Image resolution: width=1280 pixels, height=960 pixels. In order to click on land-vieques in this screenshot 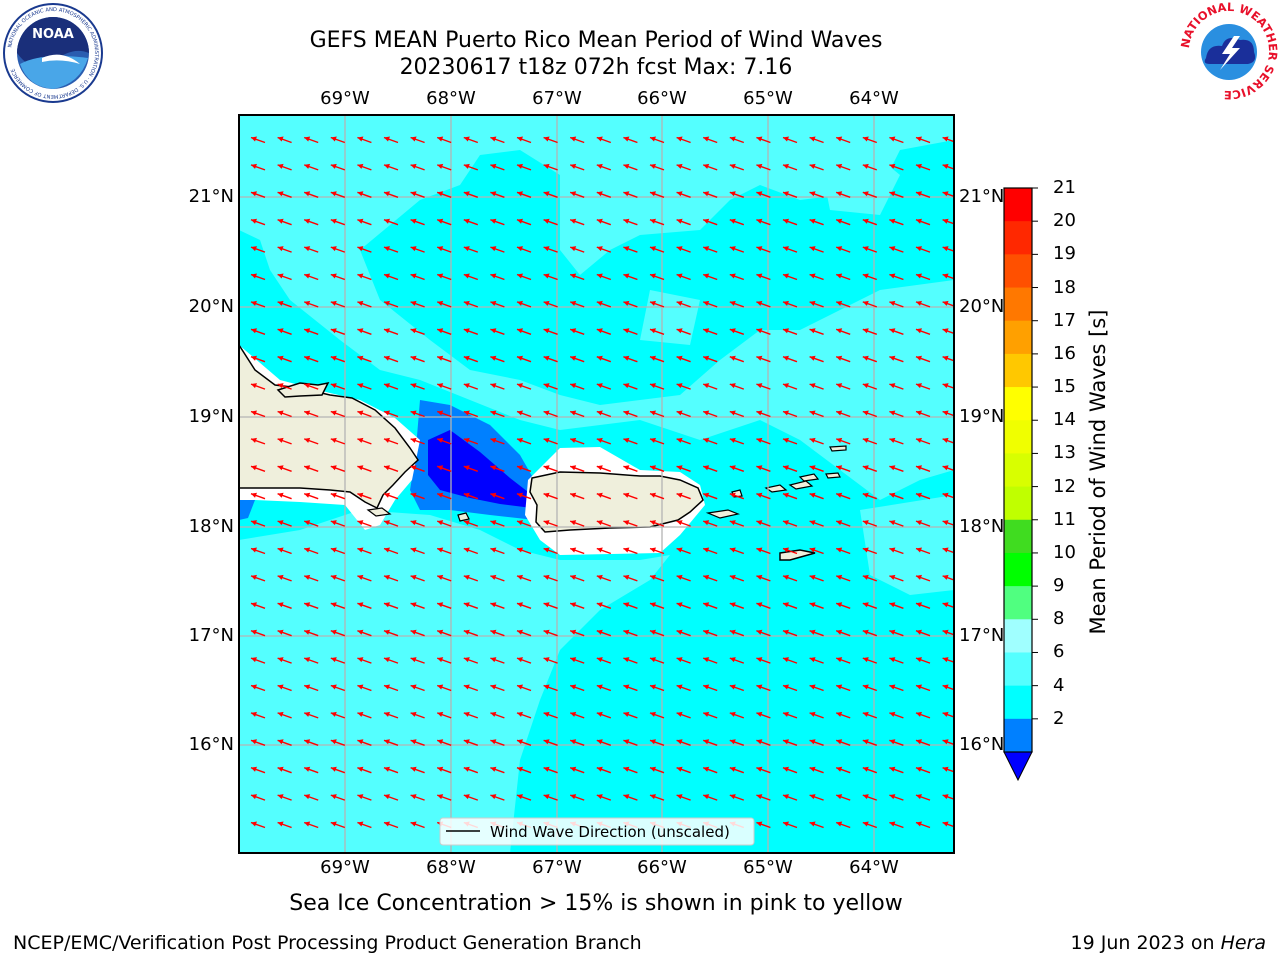, I will do `click(723, 514)`.